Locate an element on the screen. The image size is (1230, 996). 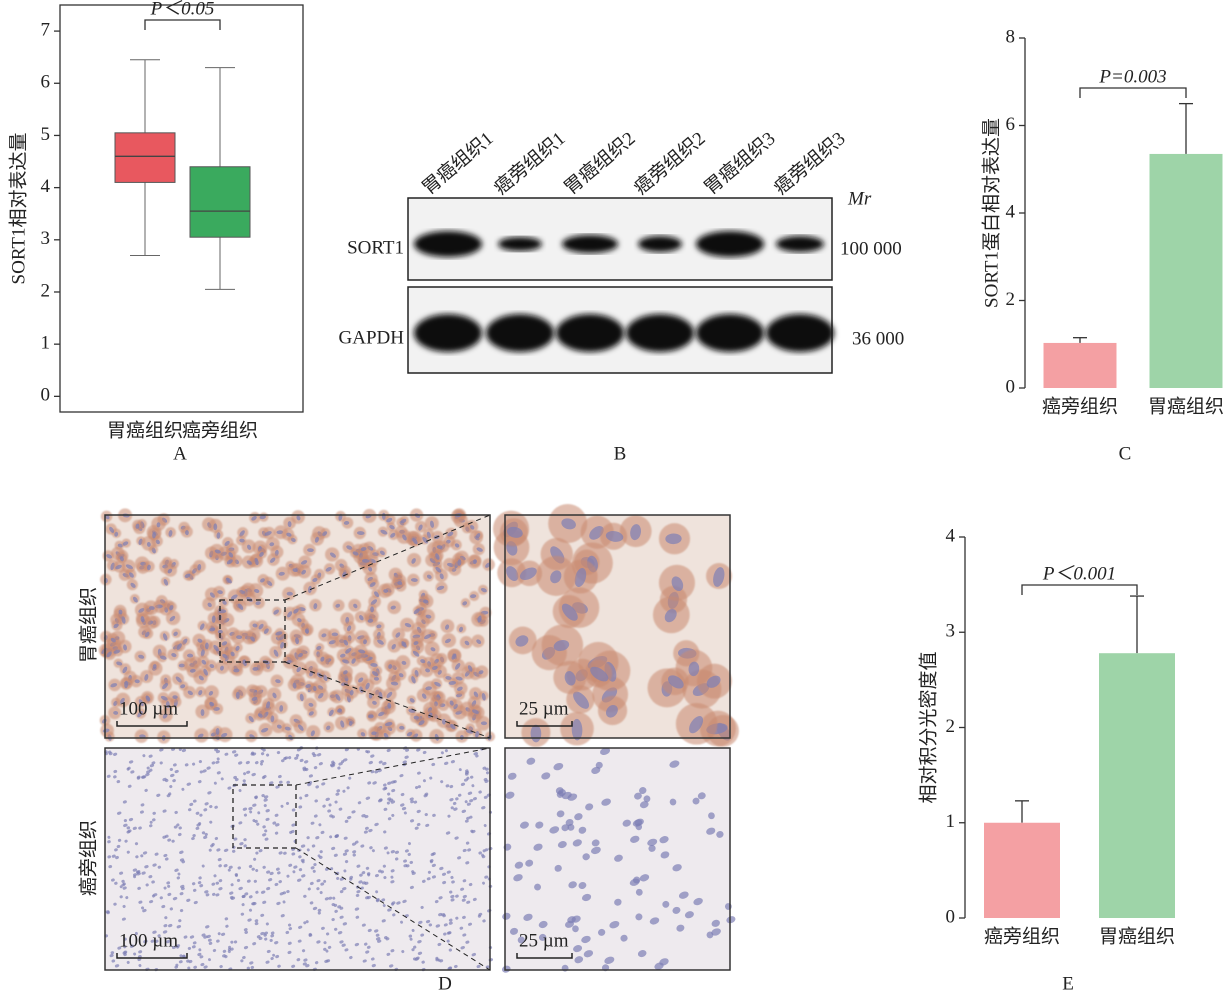
lane-label: 癌旁组织1 is located at coordinates (530, 163).